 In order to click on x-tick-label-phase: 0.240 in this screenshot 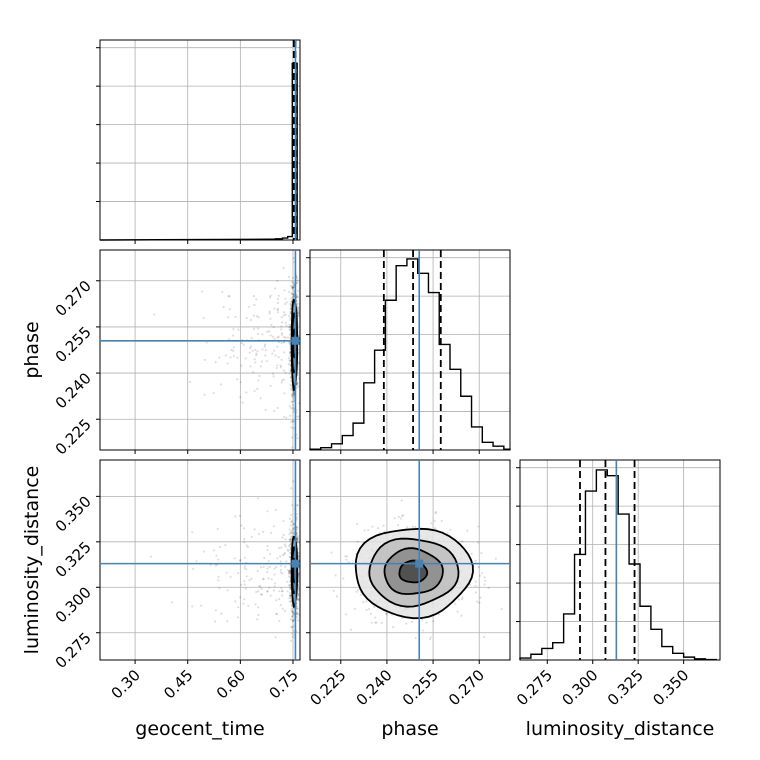, I will do `click(374, 687)`.